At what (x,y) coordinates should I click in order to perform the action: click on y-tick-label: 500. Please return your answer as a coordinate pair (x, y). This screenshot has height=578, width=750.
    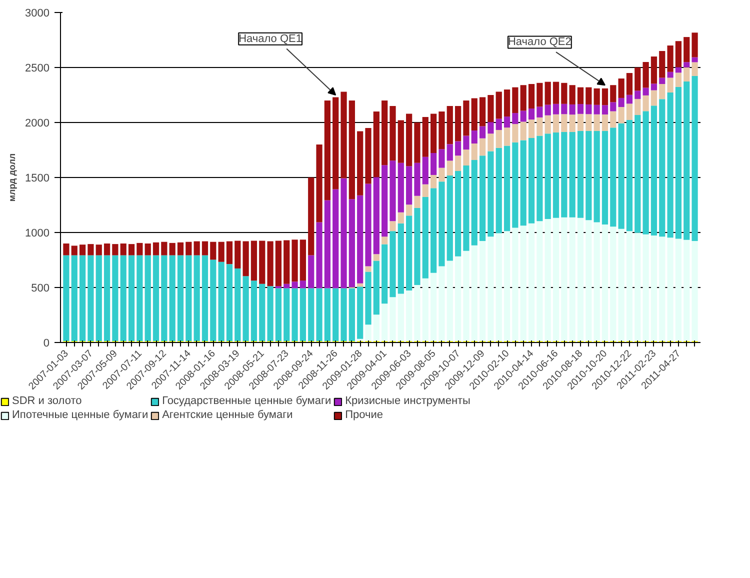
    Looking at the image, I should click on (40, 288).